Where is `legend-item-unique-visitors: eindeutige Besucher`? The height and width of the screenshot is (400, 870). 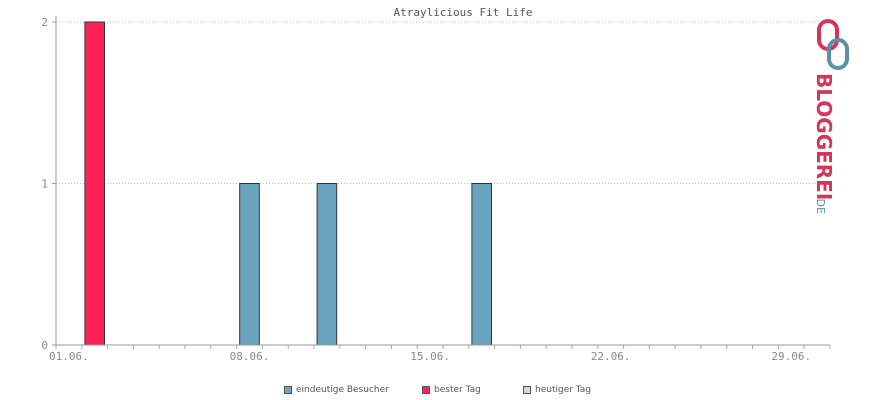
legend-item-unique-visitors: eindeutige Besucher is located at coordinates (336, 390).